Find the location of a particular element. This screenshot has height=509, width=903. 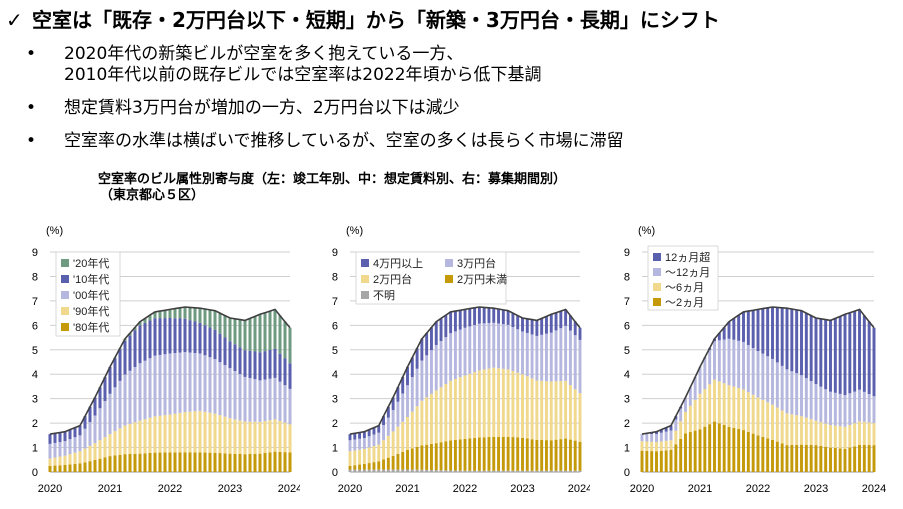

bullet-line: 2020年代の新築ビルが空室を多く抱えている一方、 is located at coordinates (264, 54).